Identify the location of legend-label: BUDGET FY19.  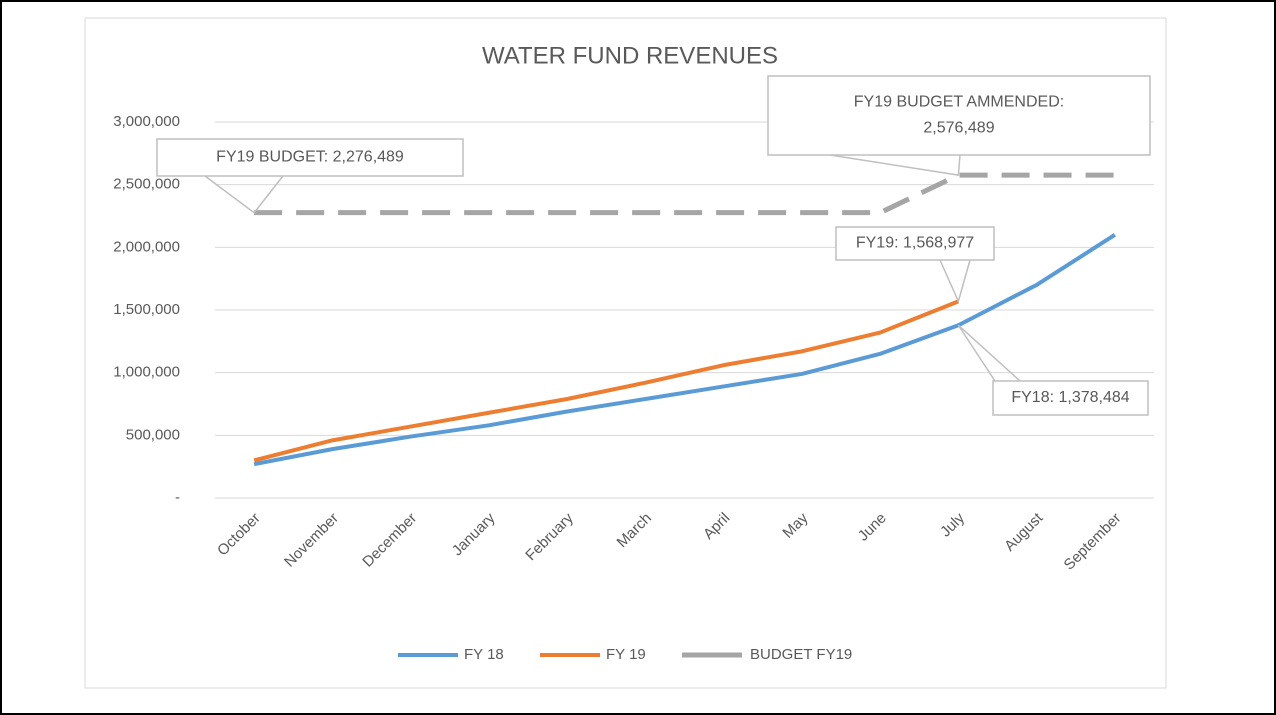
(801, 654).